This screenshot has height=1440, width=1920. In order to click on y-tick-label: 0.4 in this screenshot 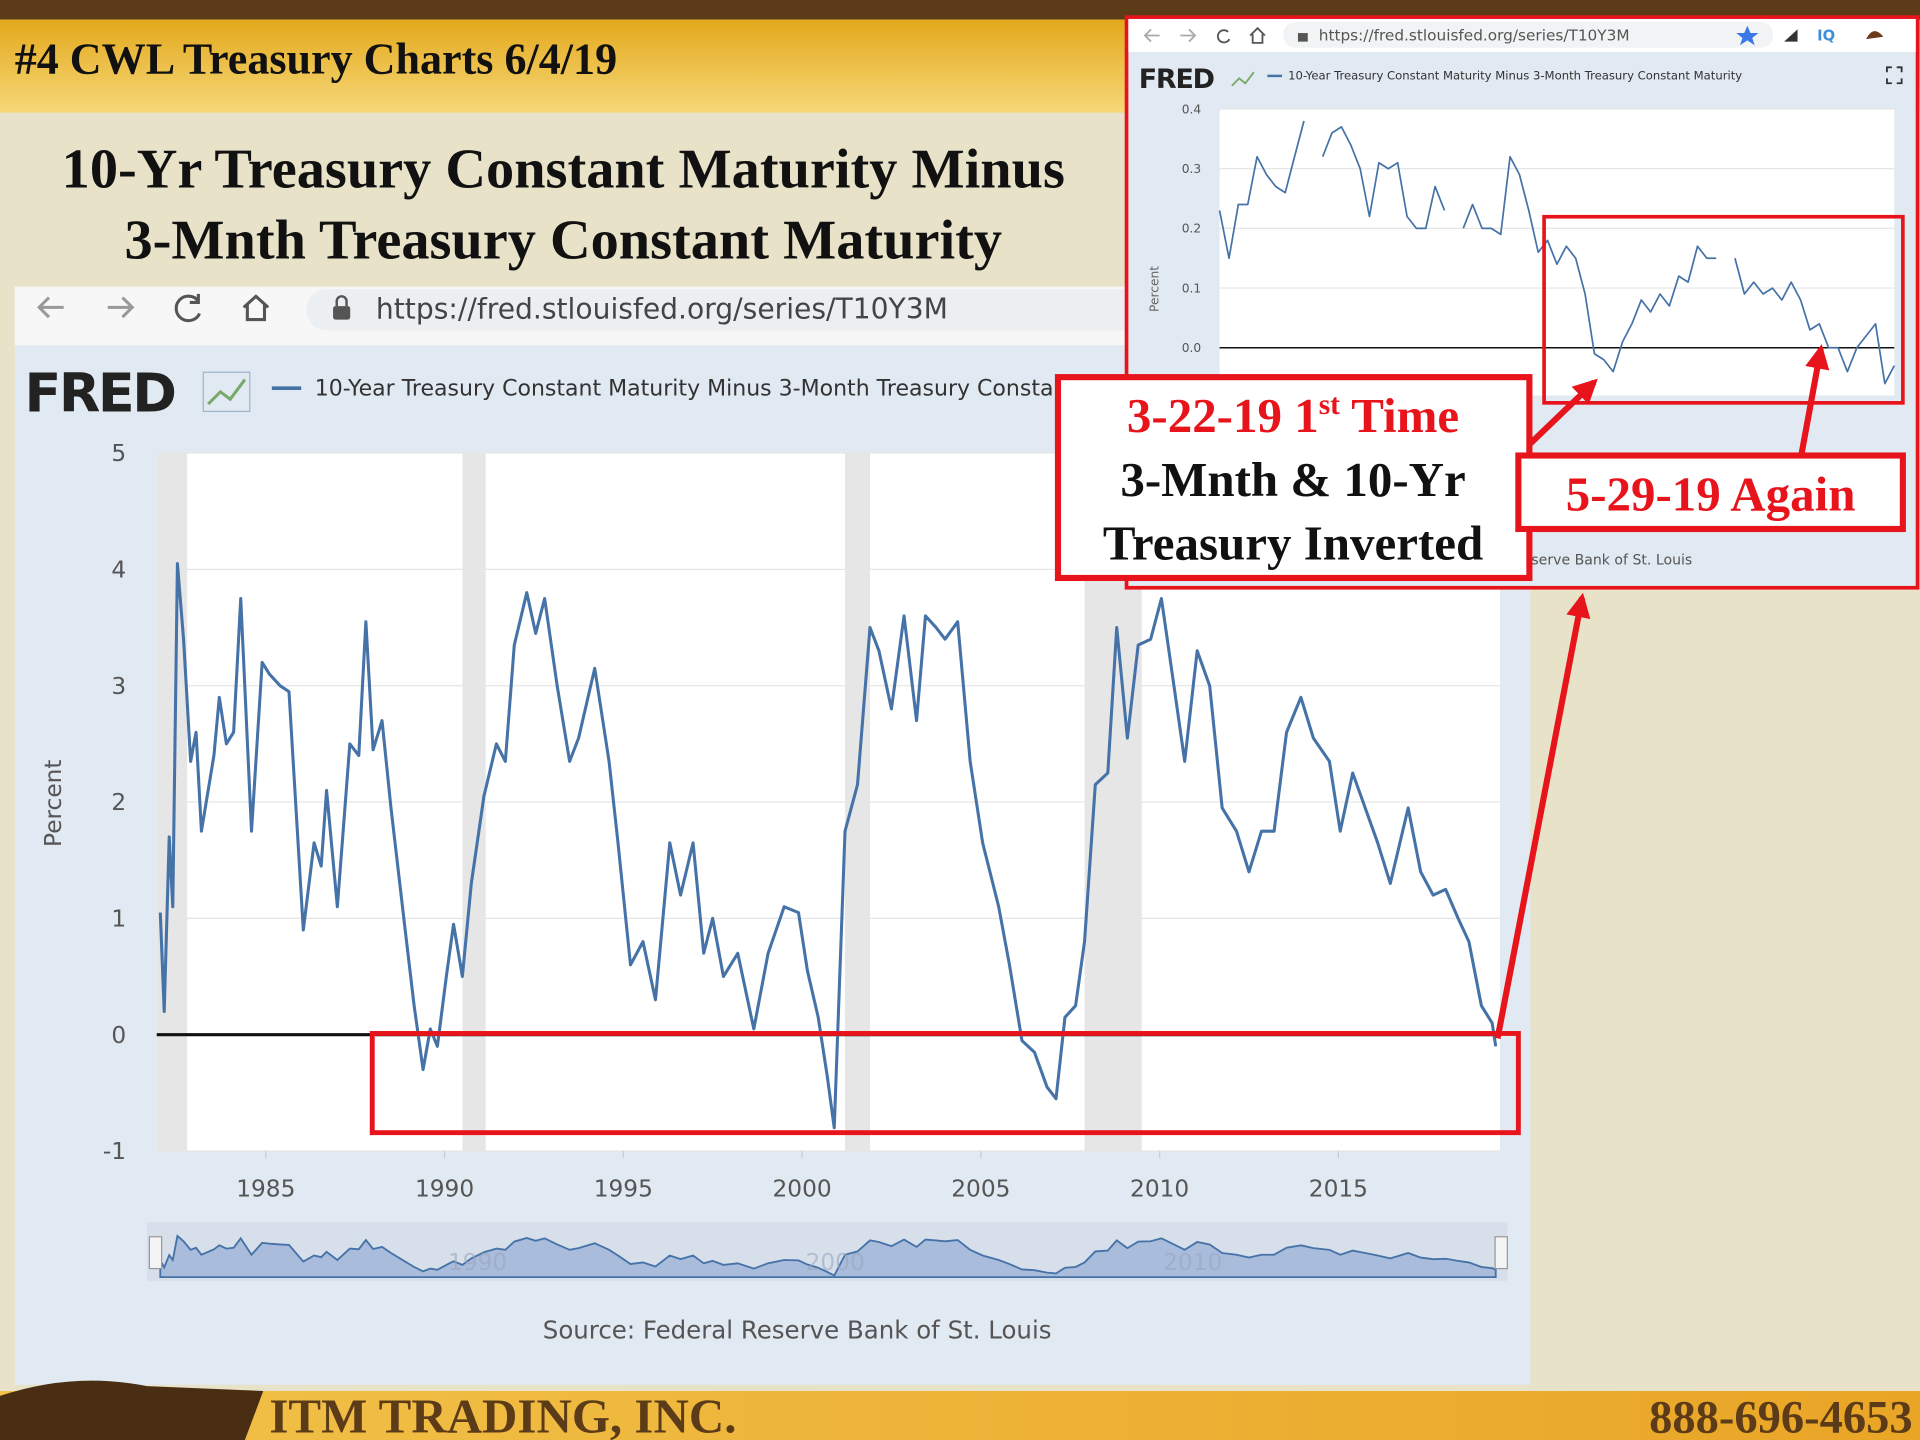, I will do `click(1192, 109)`.